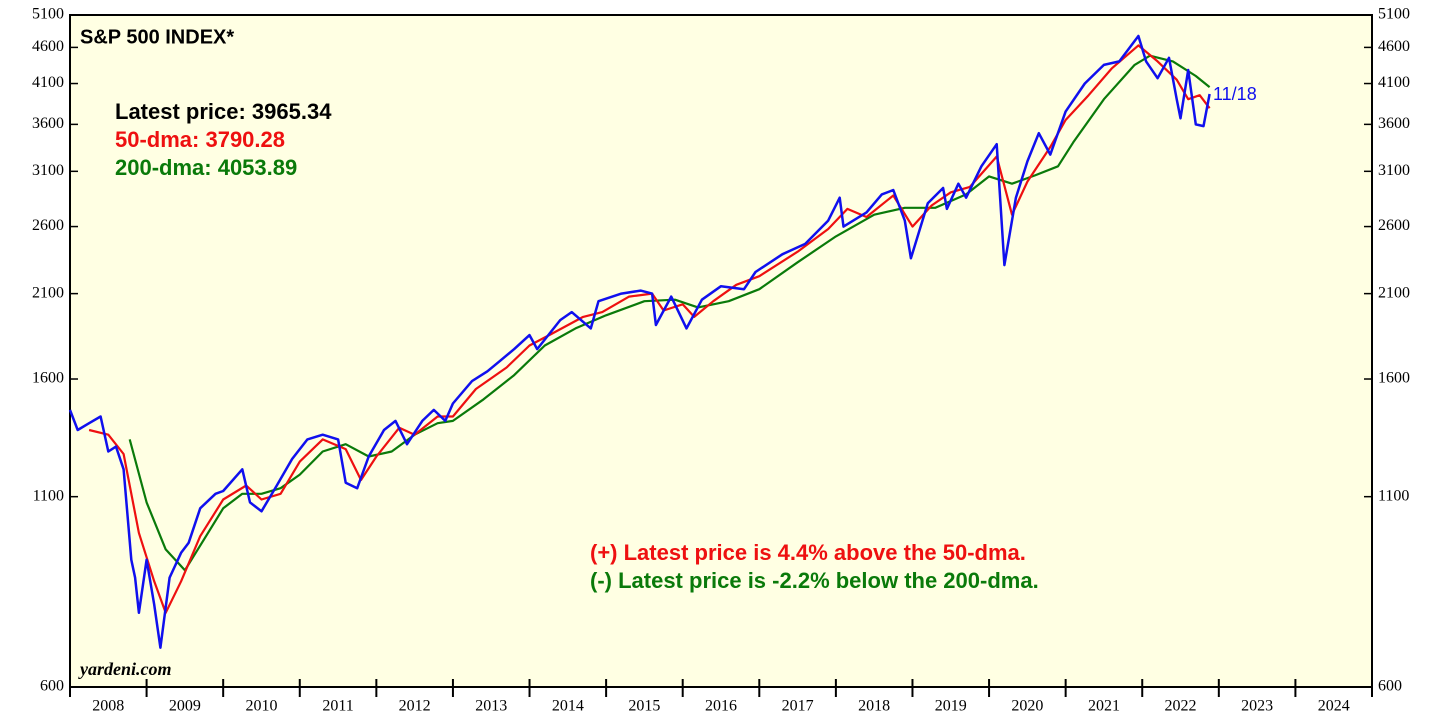 The height and width of the screenshot is (719, 1448). What do you see at coordinates (1027, 706) in the screenshot?
I see `x-tick-label: 2020` at bounding box center [1027, 706].